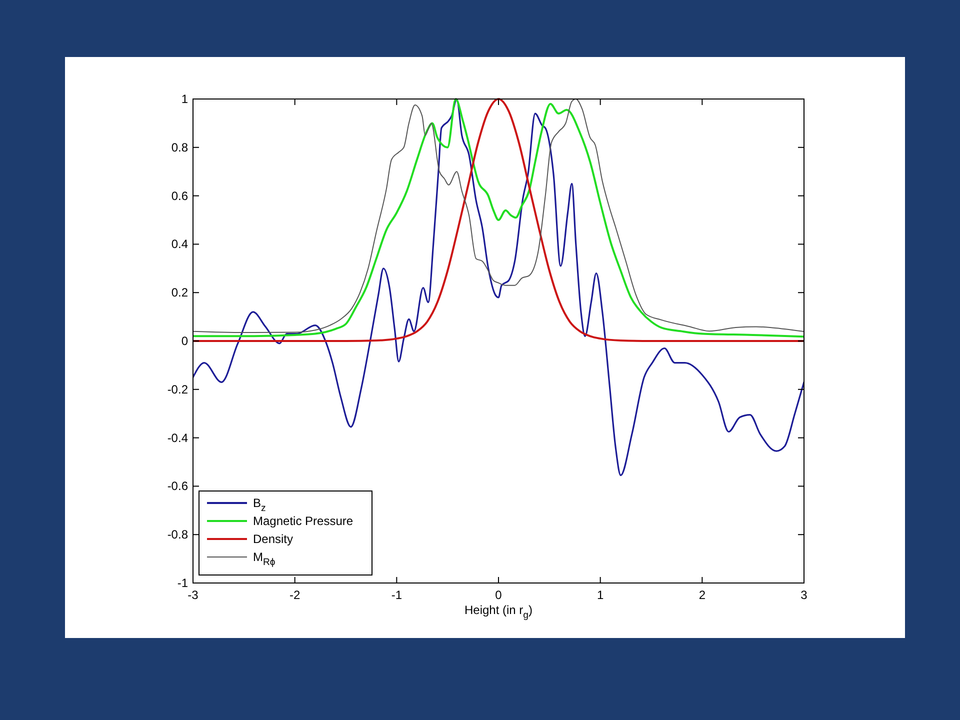 The image size is (960, 720). I want to click on x-tick-label: 2, so click(702, 595).